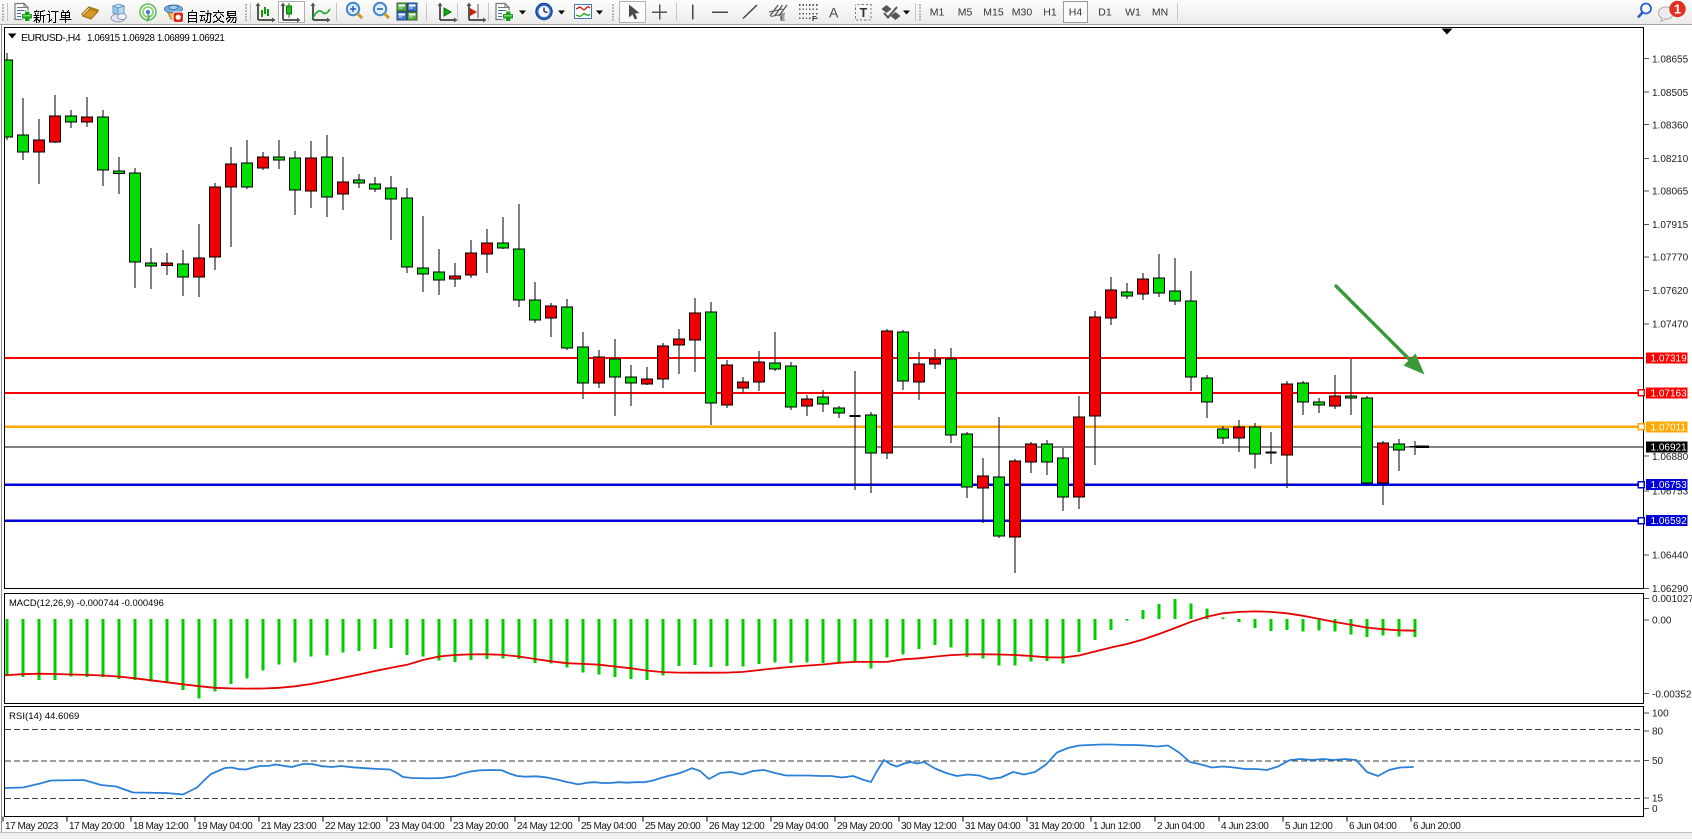 The height and width of the screenshot is (839, 1692). Describe the element at coordinates (782, 18) in the screenshot. I see `svg-text: E` at that location.